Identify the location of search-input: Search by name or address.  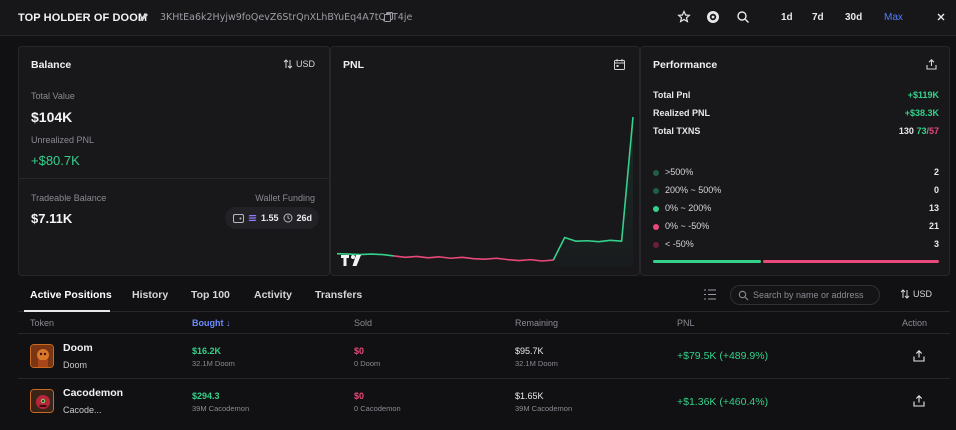
(805, 295).